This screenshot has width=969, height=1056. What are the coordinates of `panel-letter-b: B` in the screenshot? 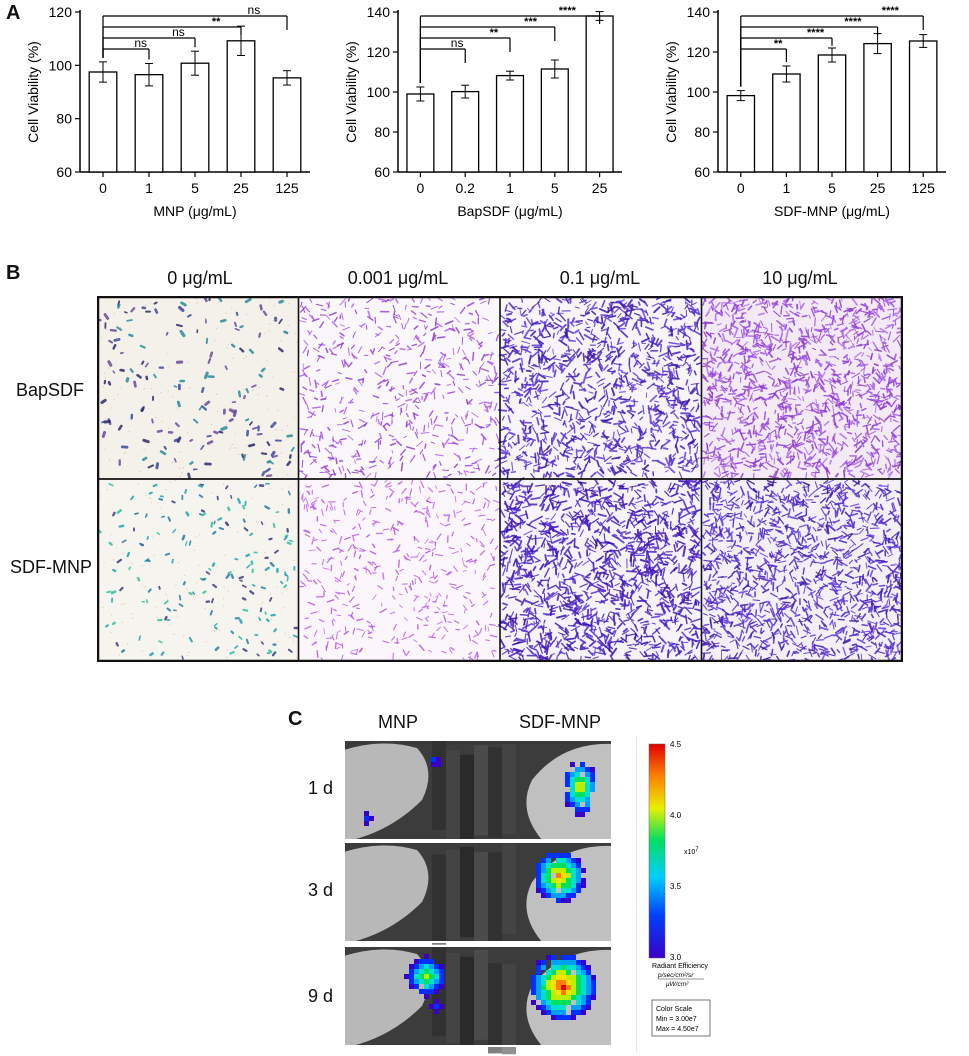 It's located at (13, 273).